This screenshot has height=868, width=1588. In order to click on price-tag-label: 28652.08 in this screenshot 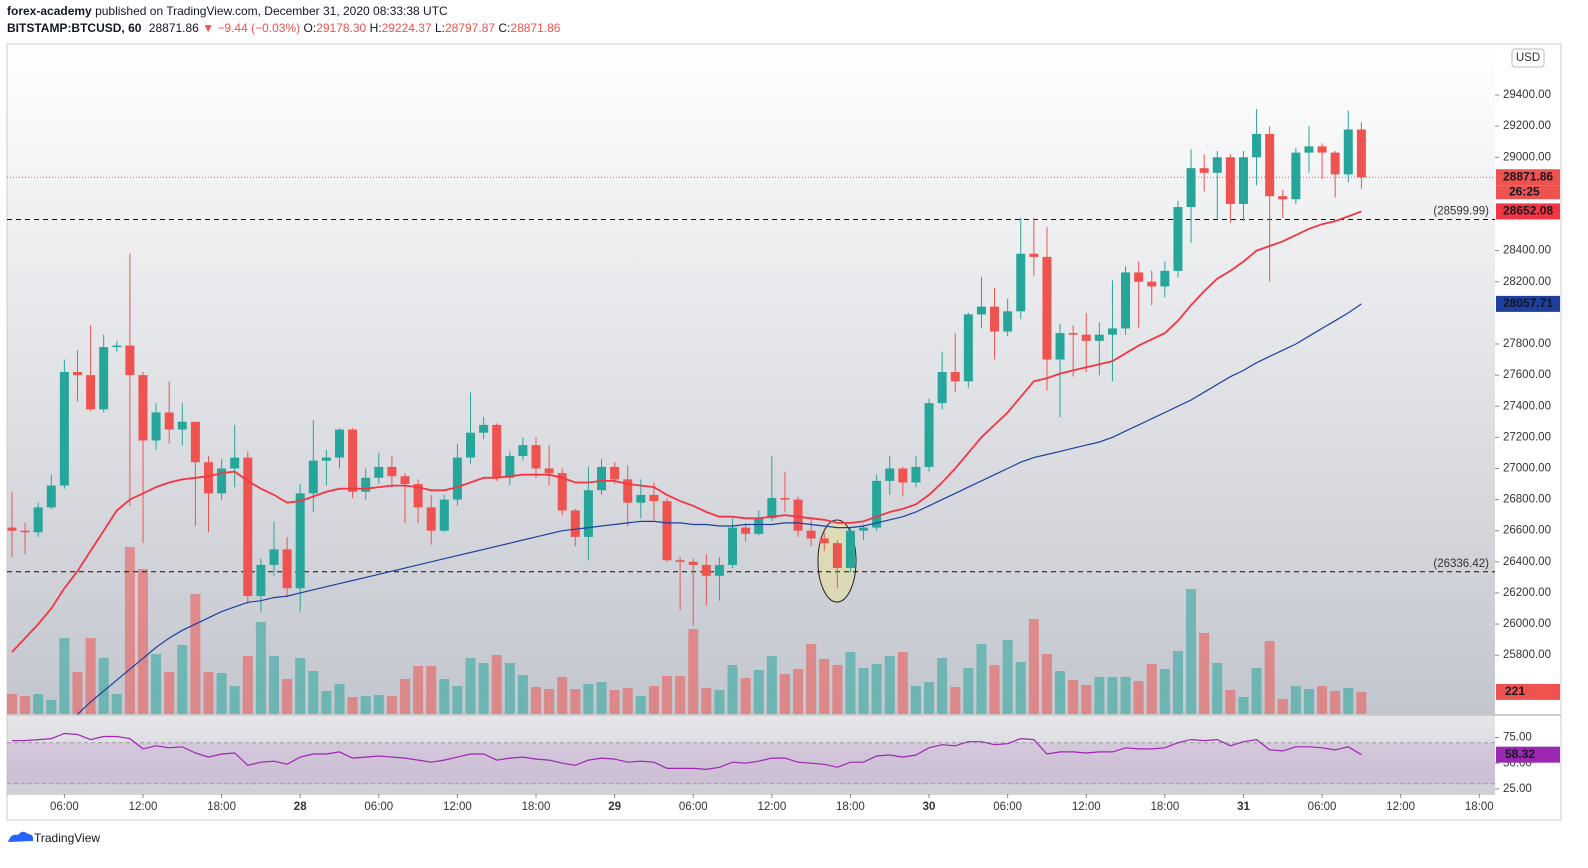, I will do `click(1528, 211)`.